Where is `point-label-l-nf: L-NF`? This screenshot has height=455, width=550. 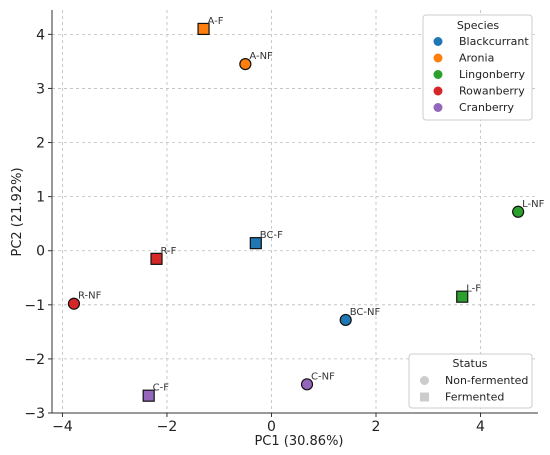 point-label-l-nf: L-NF is located at coordinates (533, 204).